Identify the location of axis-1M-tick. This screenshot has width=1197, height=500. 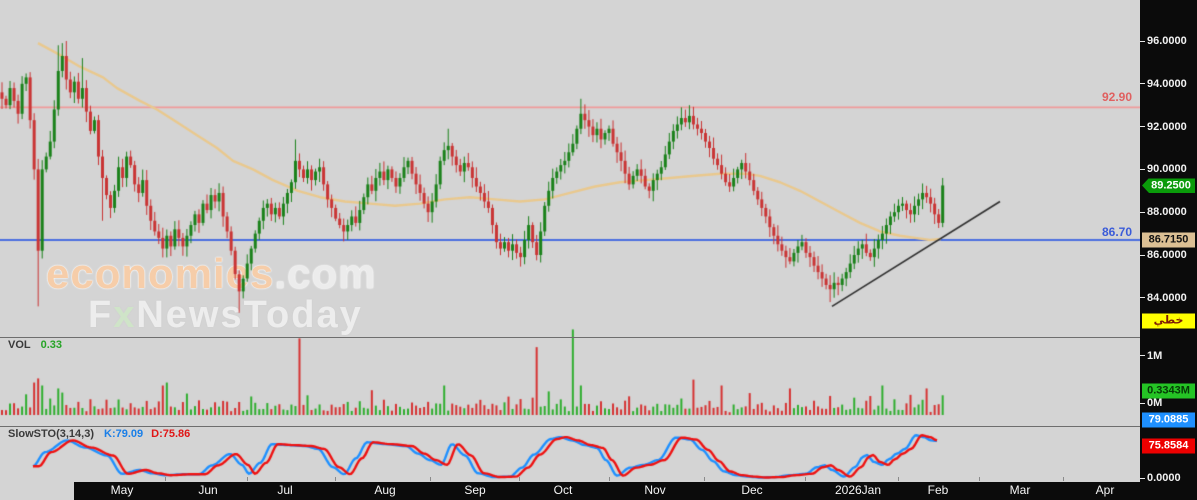
(1142, 355).